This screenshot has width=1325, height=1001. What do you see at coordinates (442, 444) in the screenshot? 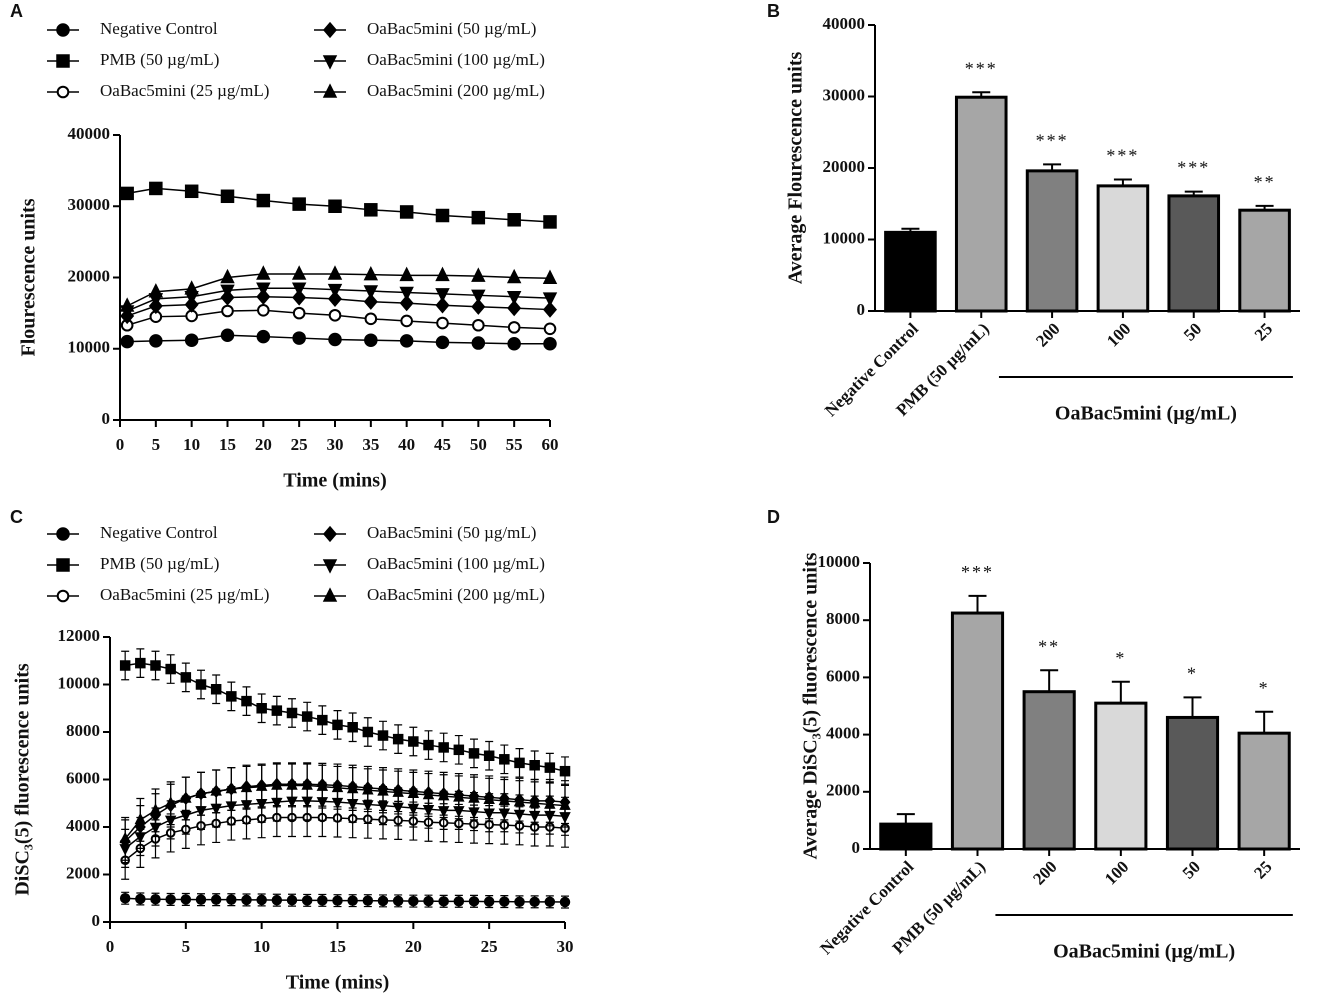
I see `x-tick-label: 45` at bounding box center [442, 444].